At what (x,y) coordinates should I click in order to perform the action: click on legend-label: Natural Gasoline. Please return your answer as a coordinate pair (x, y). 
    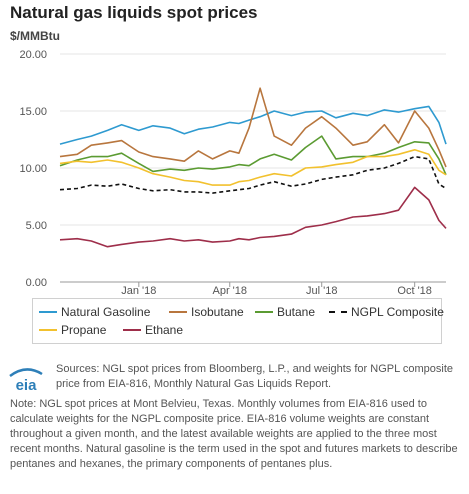
    Looking at the image, I should click on (106, 312).